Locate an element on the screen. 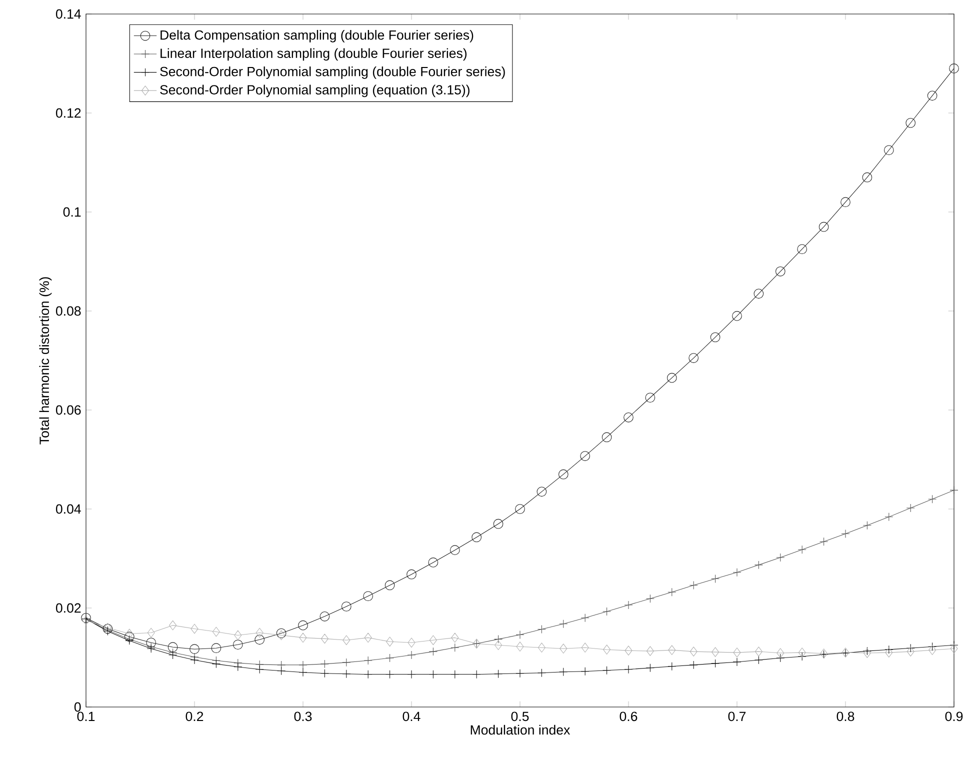 This screenshot has height=759, width=968. legend-label: Linear Interpolation sampling (double Fourier series) is located at coordinates (313, 54).